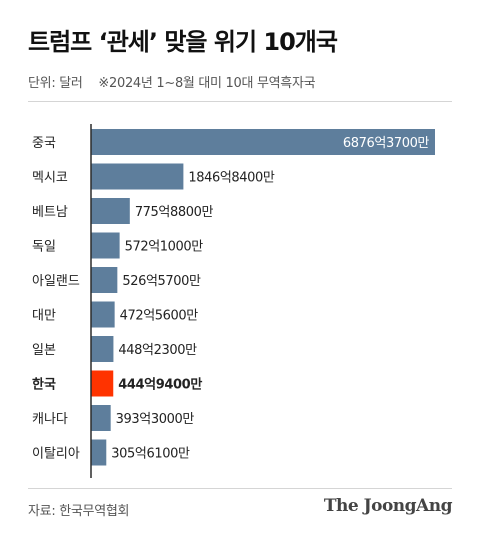 This screenshot has width=480, height=538. I want to click on data-label: 6876억3700만, so click(386, 143).